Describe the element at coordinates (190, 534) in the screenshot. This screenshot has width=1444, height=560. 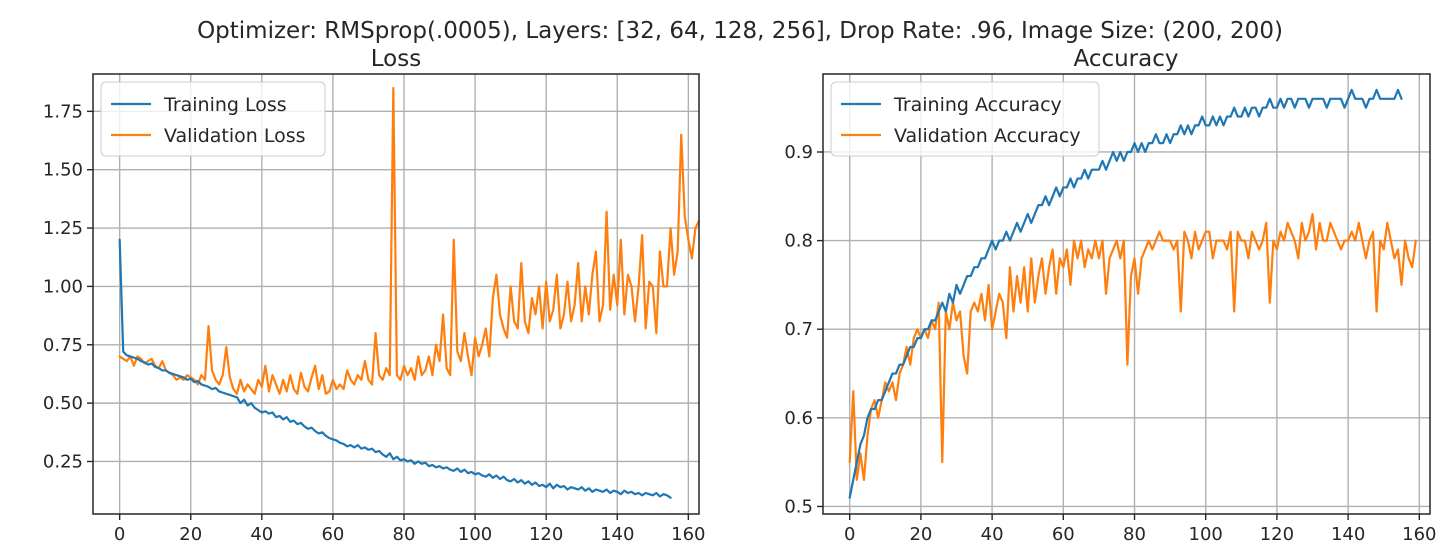
I see `loss-x-tick-label: 20` at that location.